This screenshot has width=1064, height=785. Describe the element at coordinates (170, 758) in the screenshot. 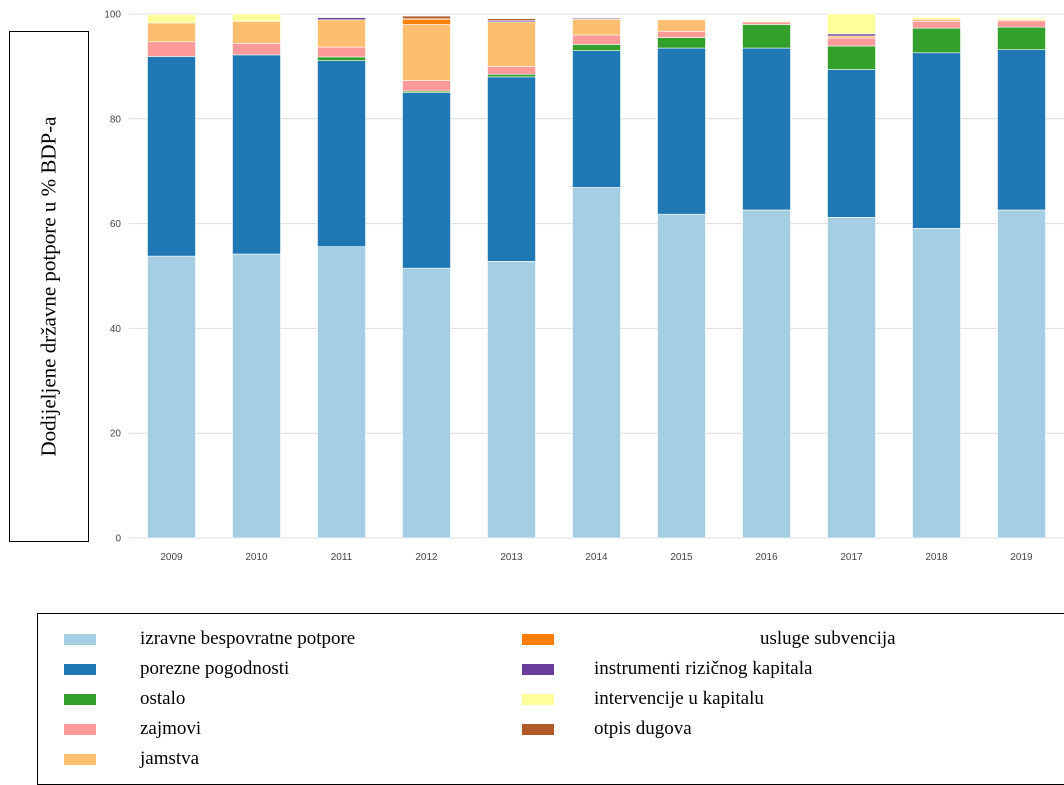

I see `legend-label: jamstva` at that location.